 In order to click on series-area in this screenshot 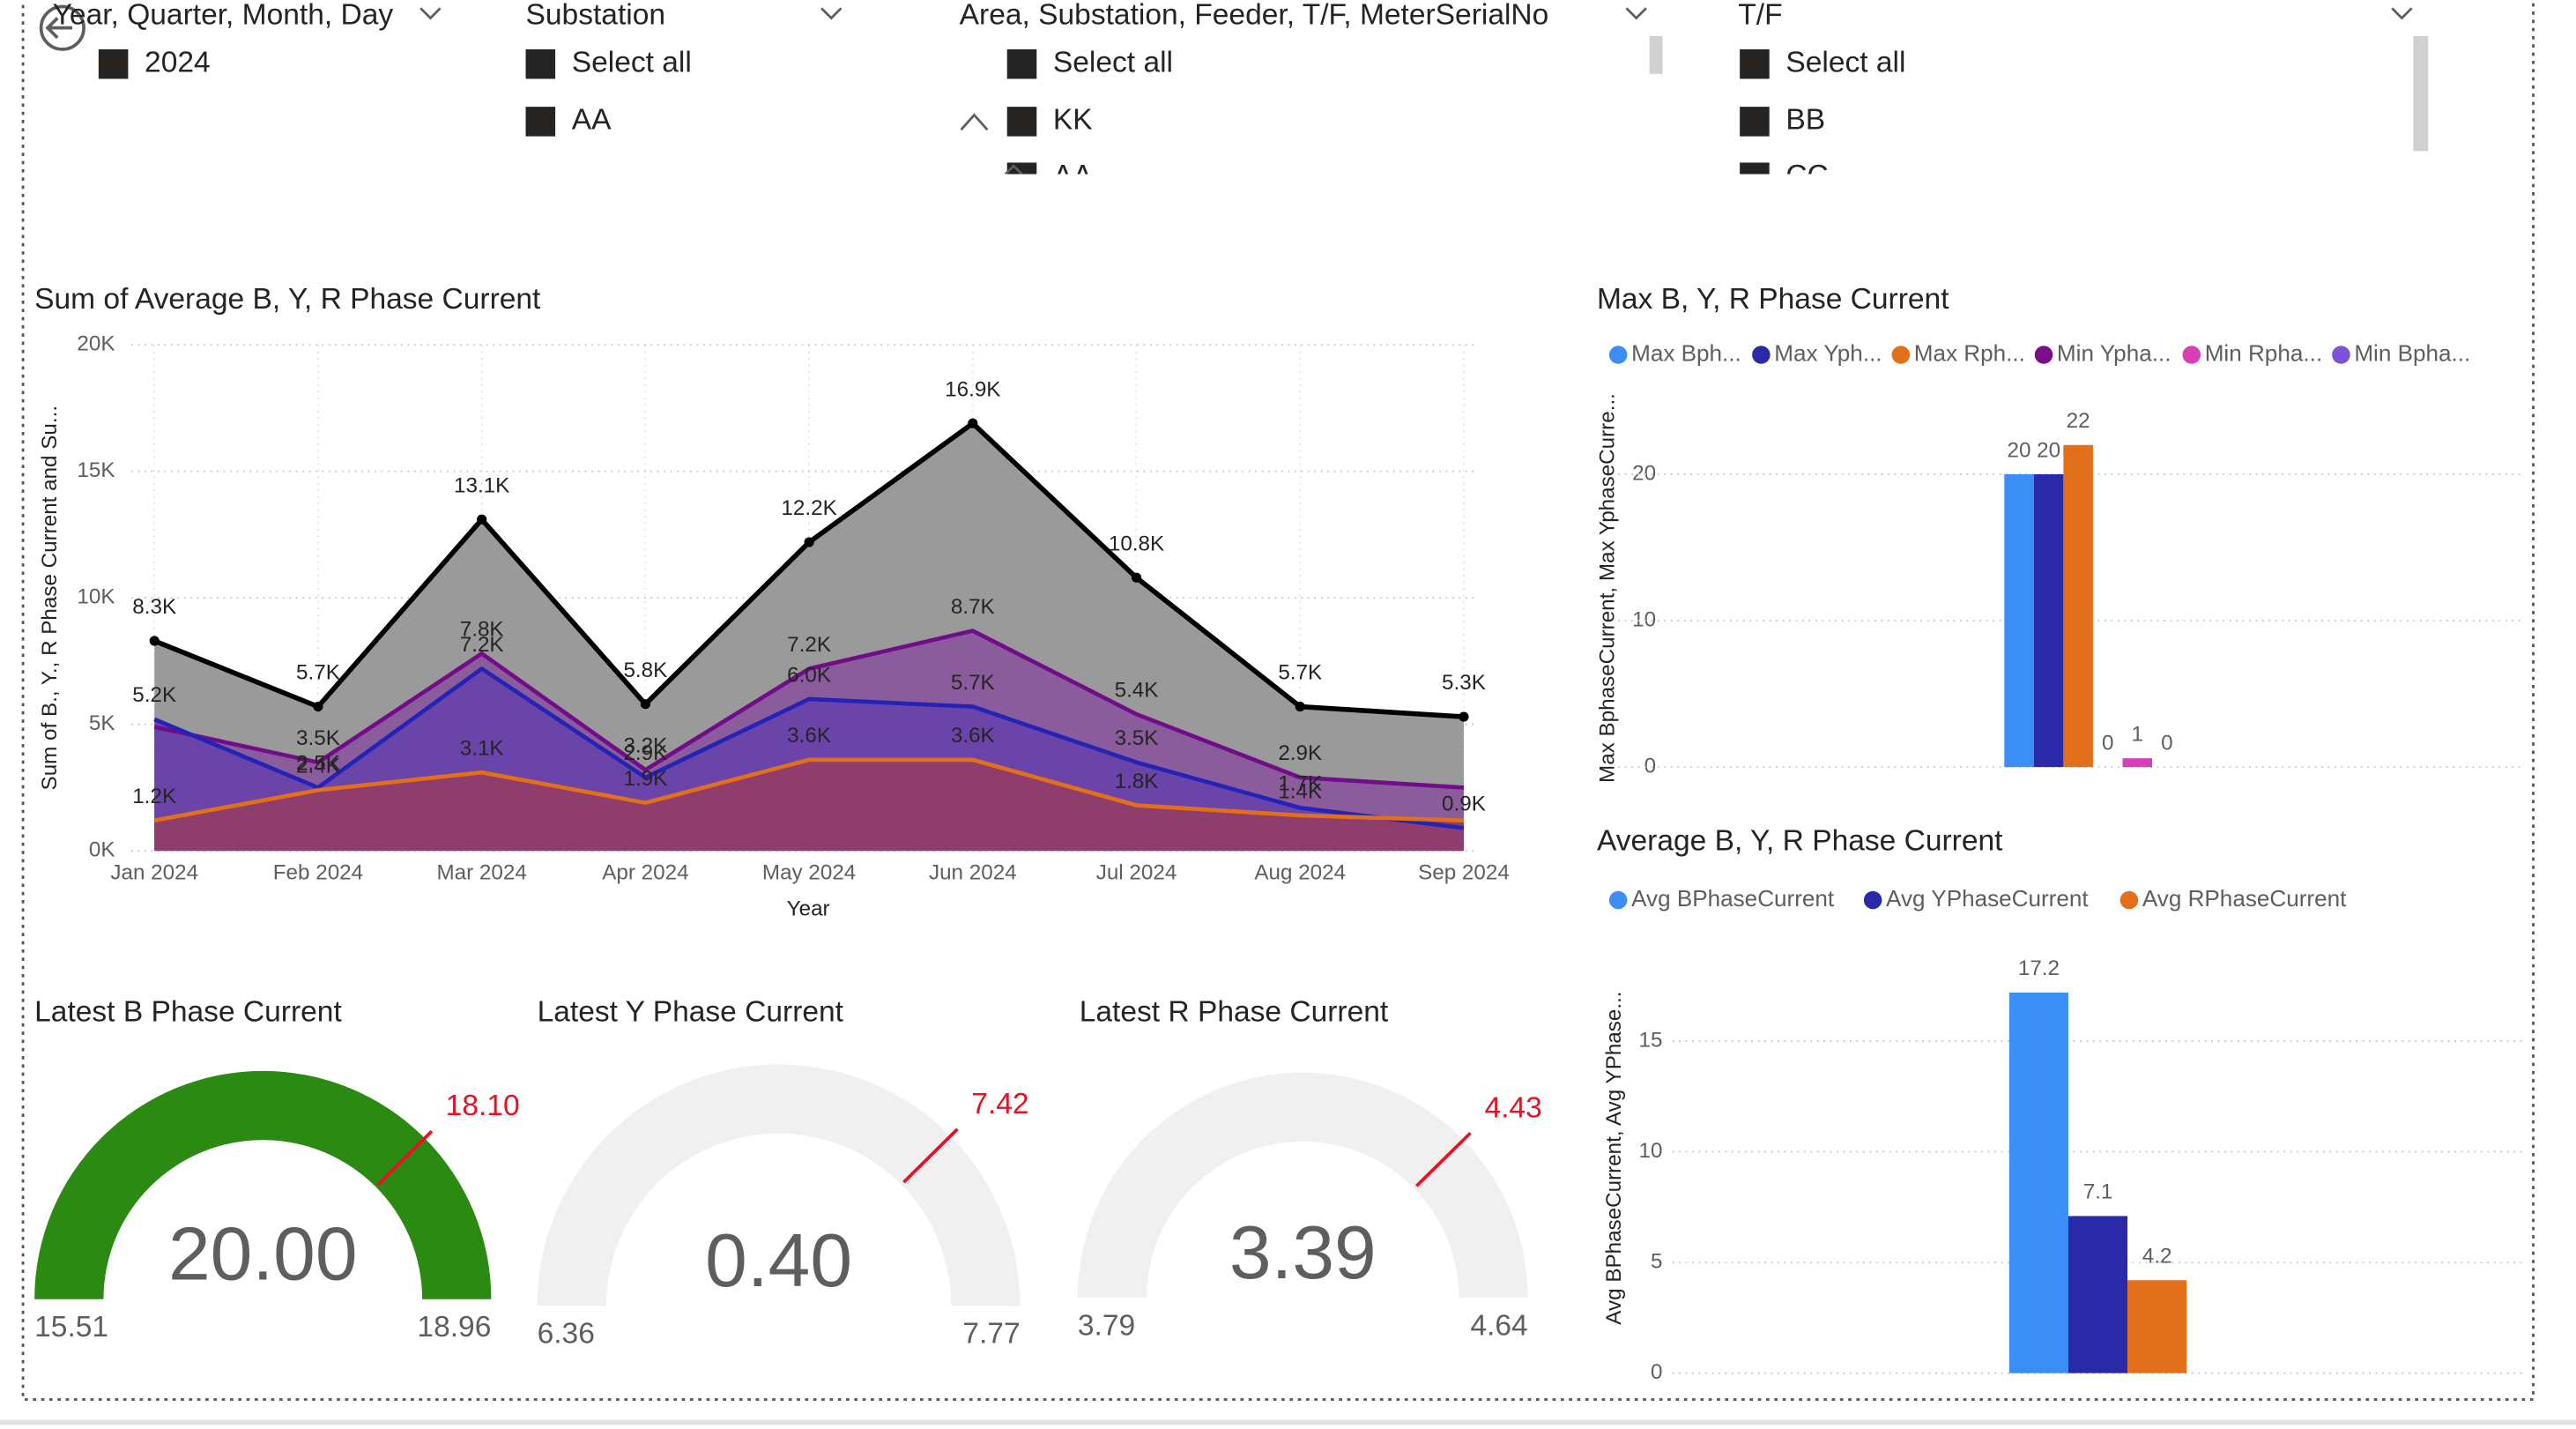, I will do `click(809, 805)`.